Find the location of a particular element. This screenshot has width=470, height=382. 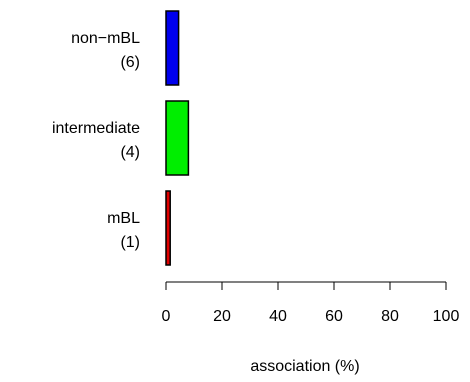

category-label: mBL is located at coordinates (123, 218).